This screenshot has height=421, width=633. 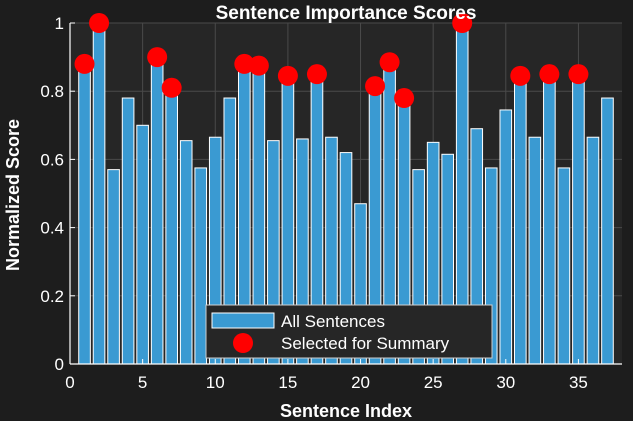 I want to click on legend-label-all-sentences: All Sentences, so click(x=333, y=321).